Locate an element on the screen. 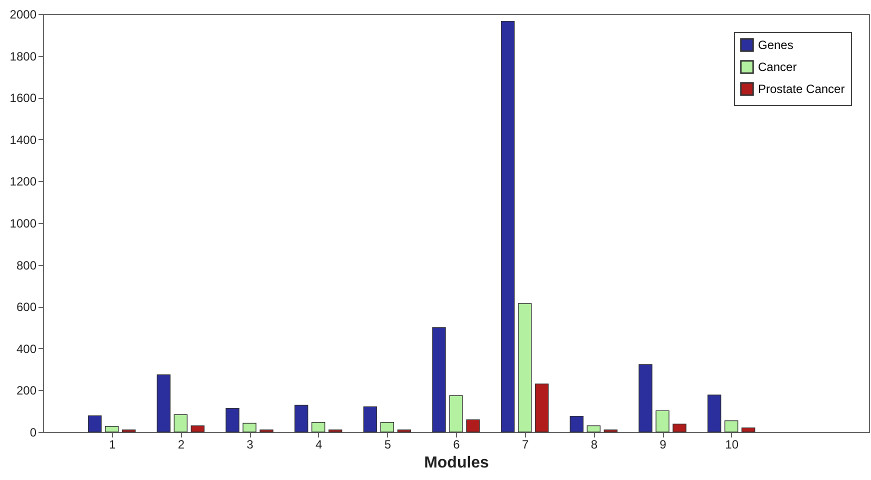  x-tick-label: 5 is located at coordinates (388, 445).